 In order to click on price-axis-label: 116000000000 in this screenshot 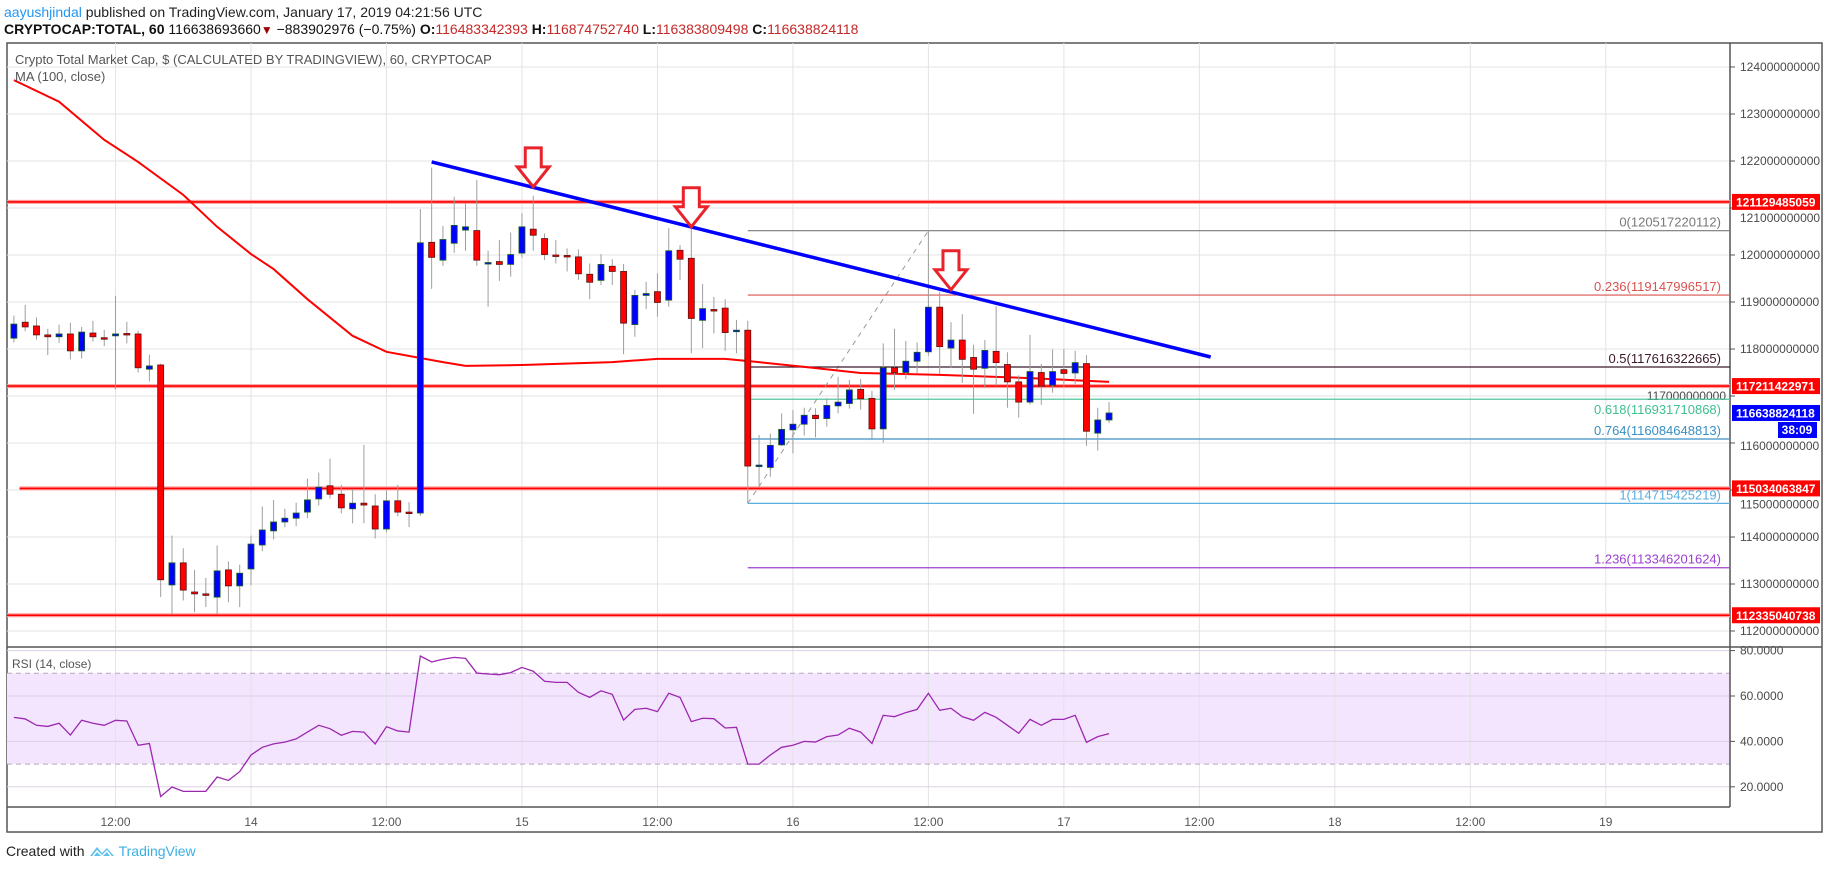, I will do `click(1780, 446)`.